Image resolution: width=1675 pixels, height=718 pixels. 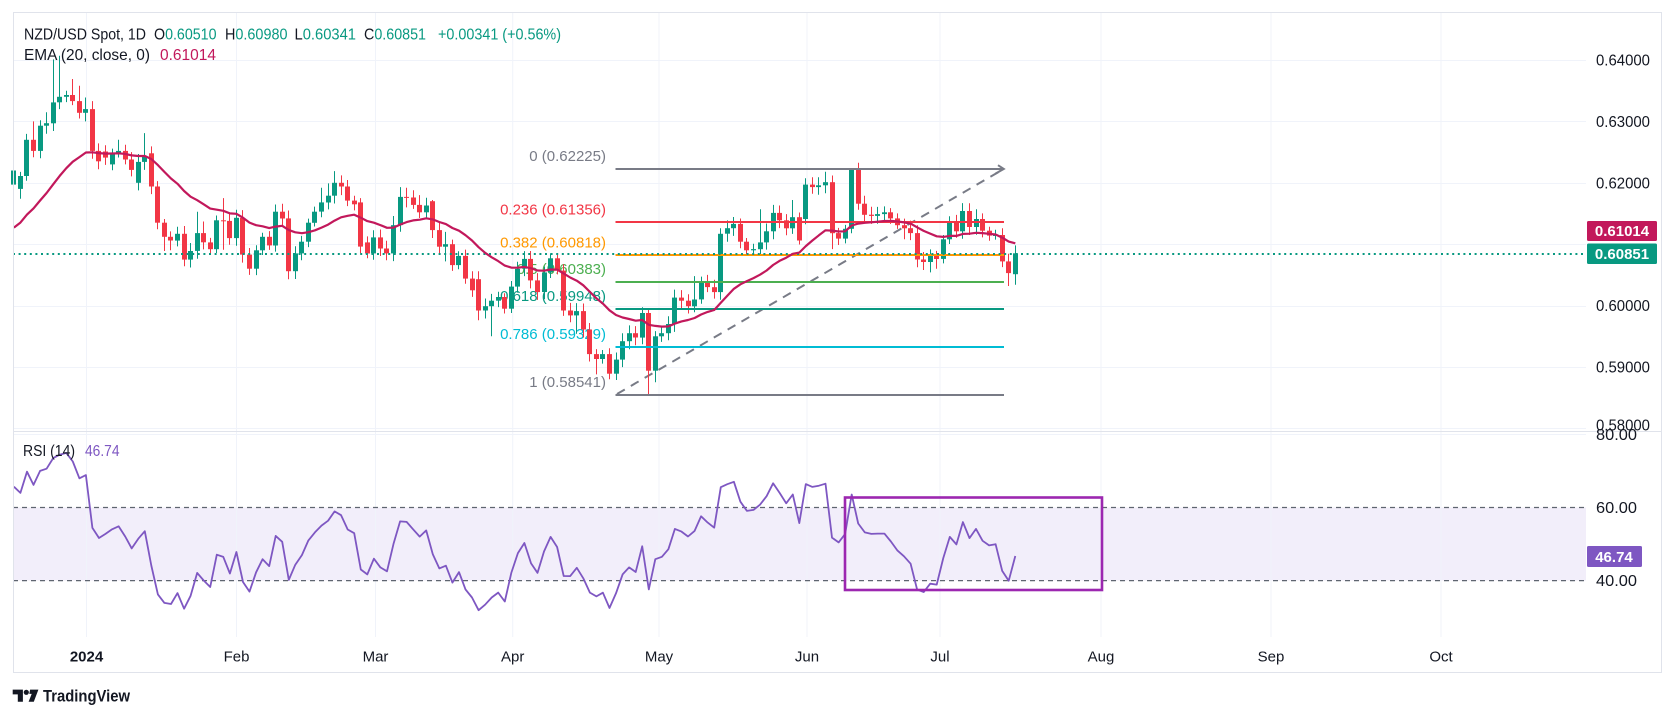 What do you see at coordinates (807, 657) in the screenshot?
I see `svg-text: Jun` at bounding box center [807, 657].